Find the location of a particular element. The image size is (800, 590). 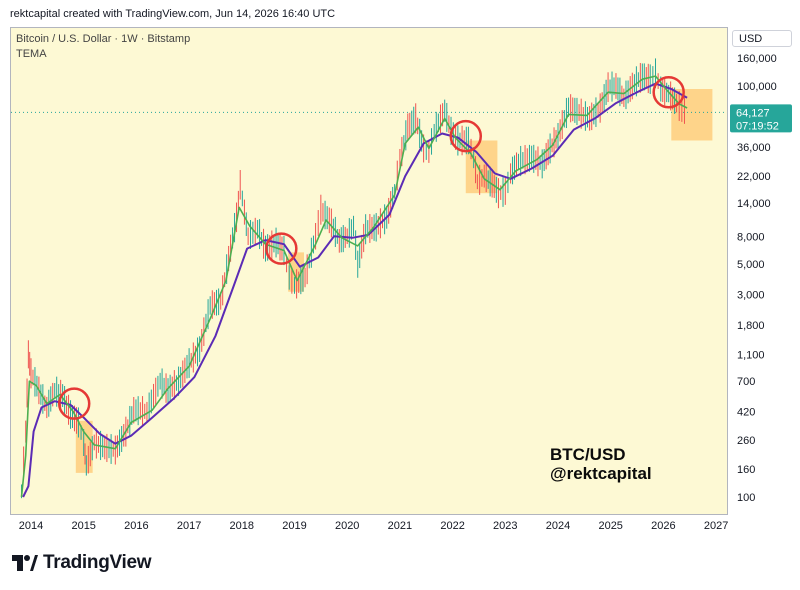

price-tick-label: 100,000 is located at coordinates (757, 87).